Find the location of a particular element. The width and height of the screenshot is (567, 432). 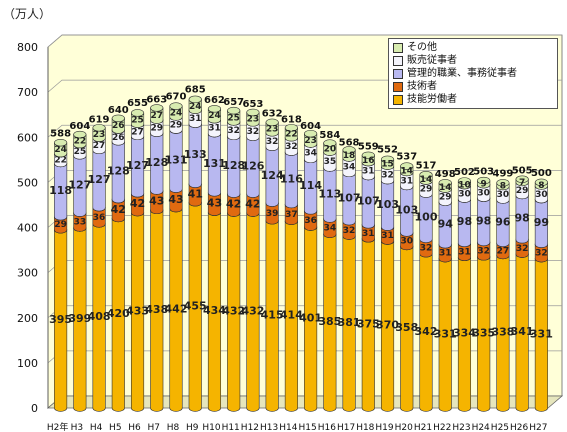

total-label: 552 is located at coordinates (387, 150).